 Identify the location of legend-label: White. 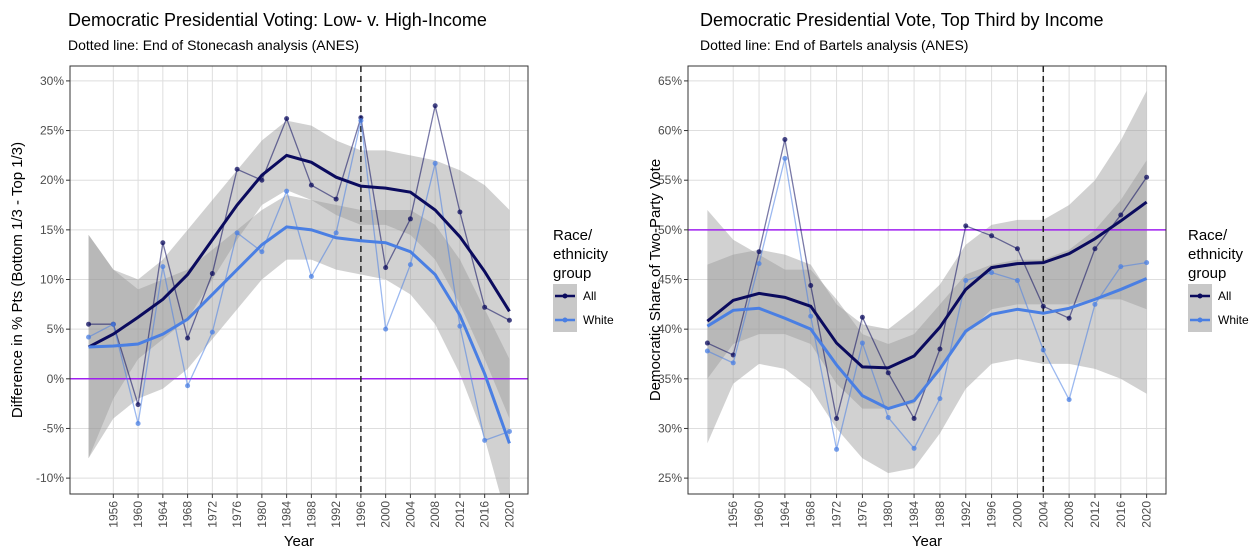
(1233, 320).